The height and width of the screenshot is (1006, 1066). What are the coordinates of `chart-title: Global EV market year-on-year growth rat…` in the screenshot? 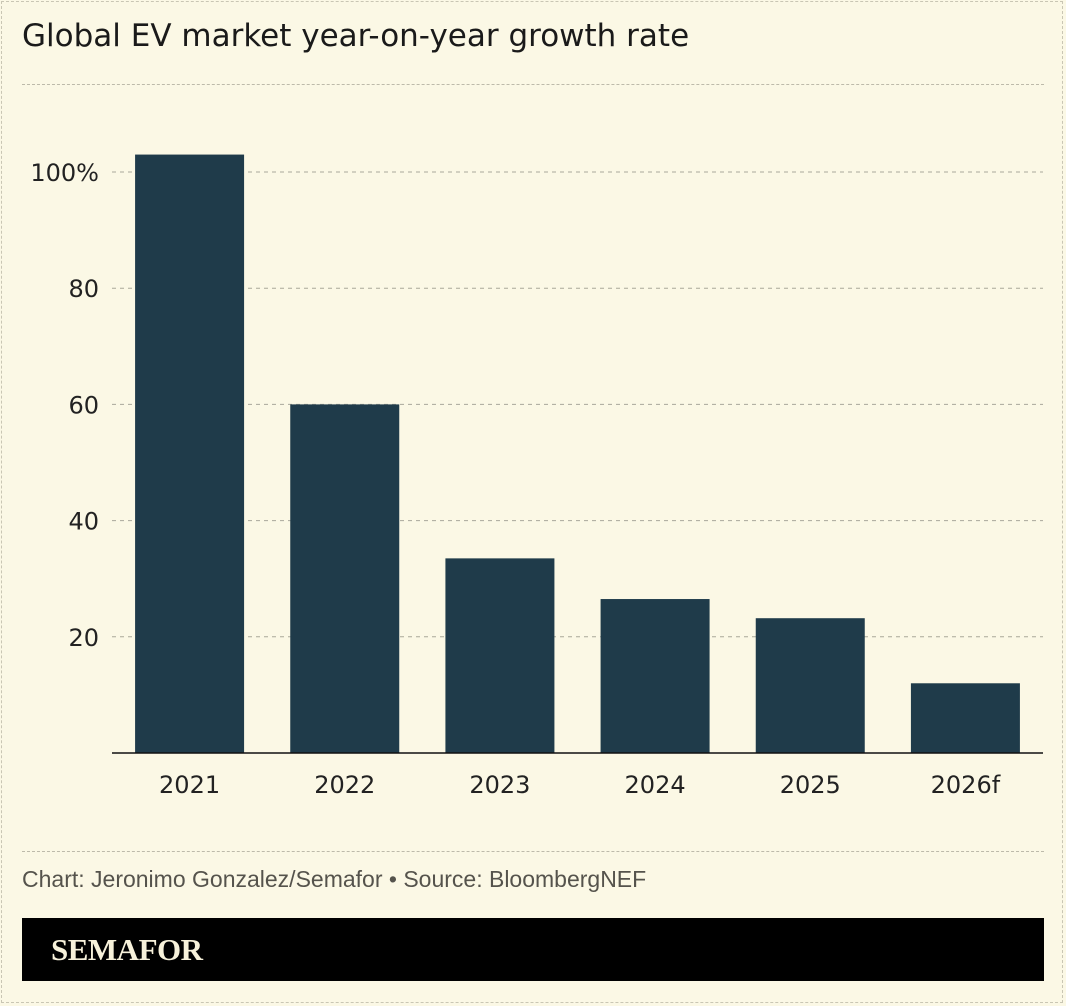 It's located at (356, 36).